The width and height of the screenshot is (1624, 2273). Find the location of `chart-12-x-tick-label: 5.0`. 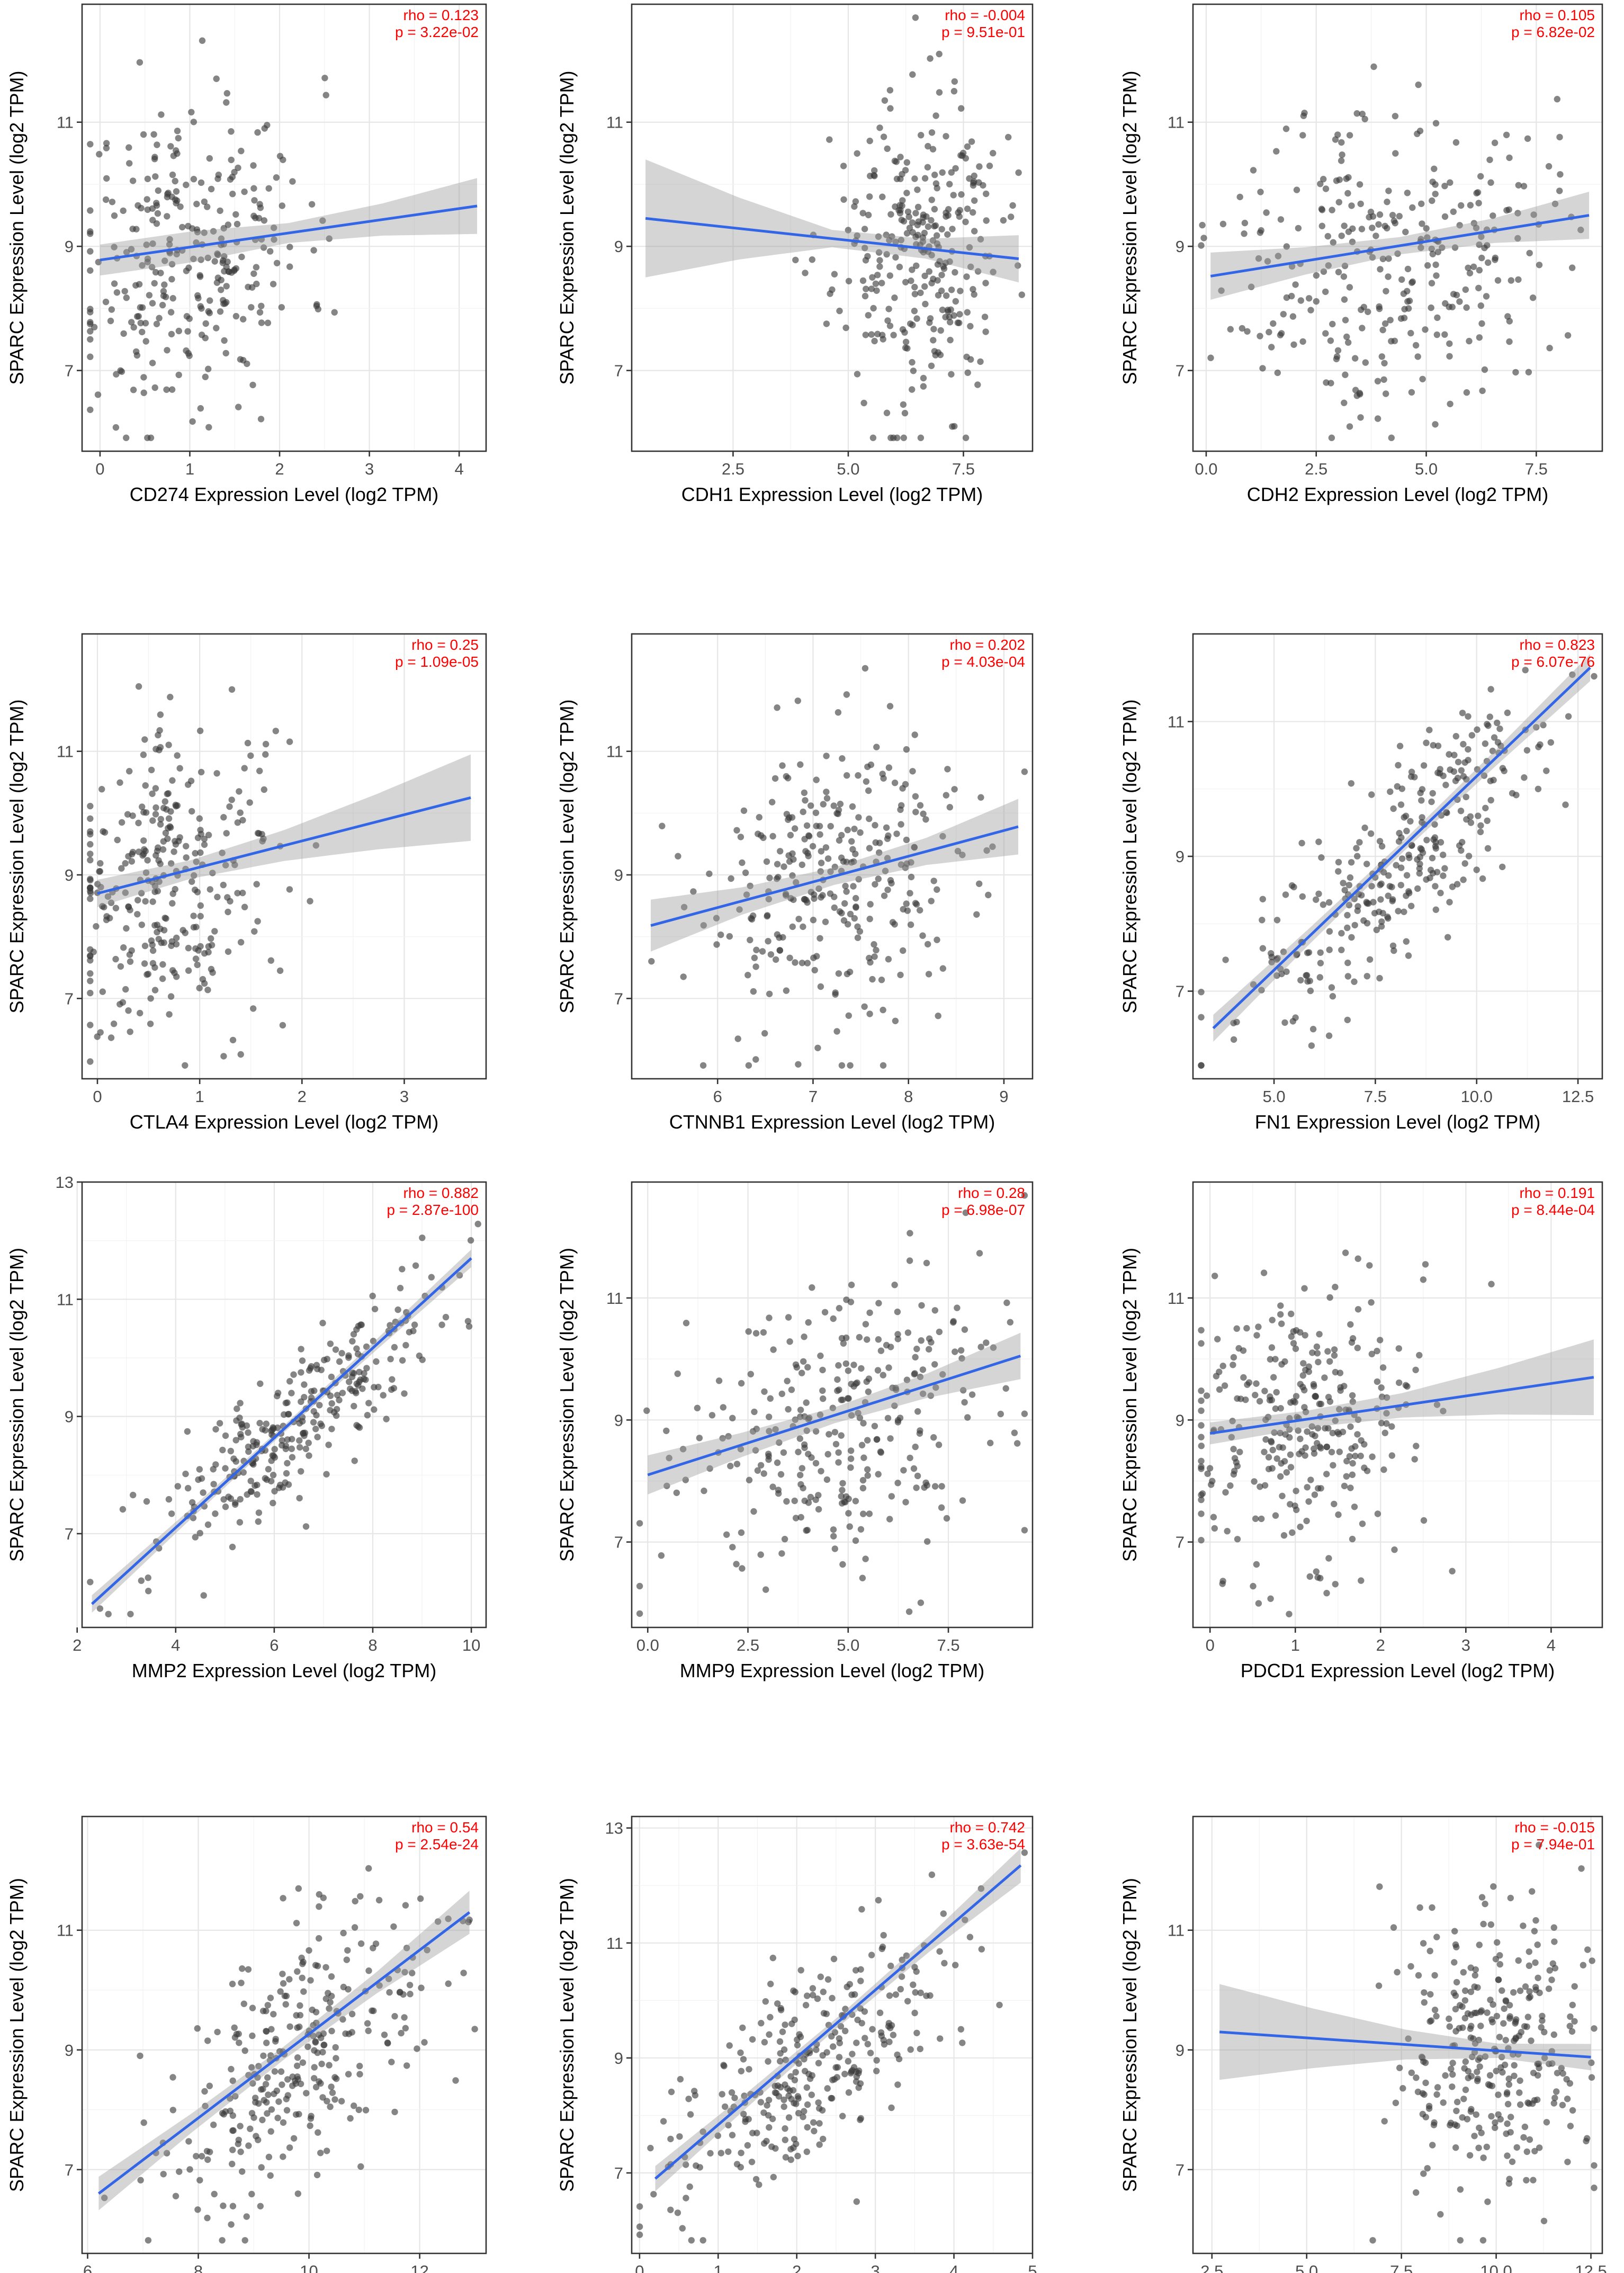

chart-12-x-tick-label: 5.0 is located at coordinates (1306, 2267).